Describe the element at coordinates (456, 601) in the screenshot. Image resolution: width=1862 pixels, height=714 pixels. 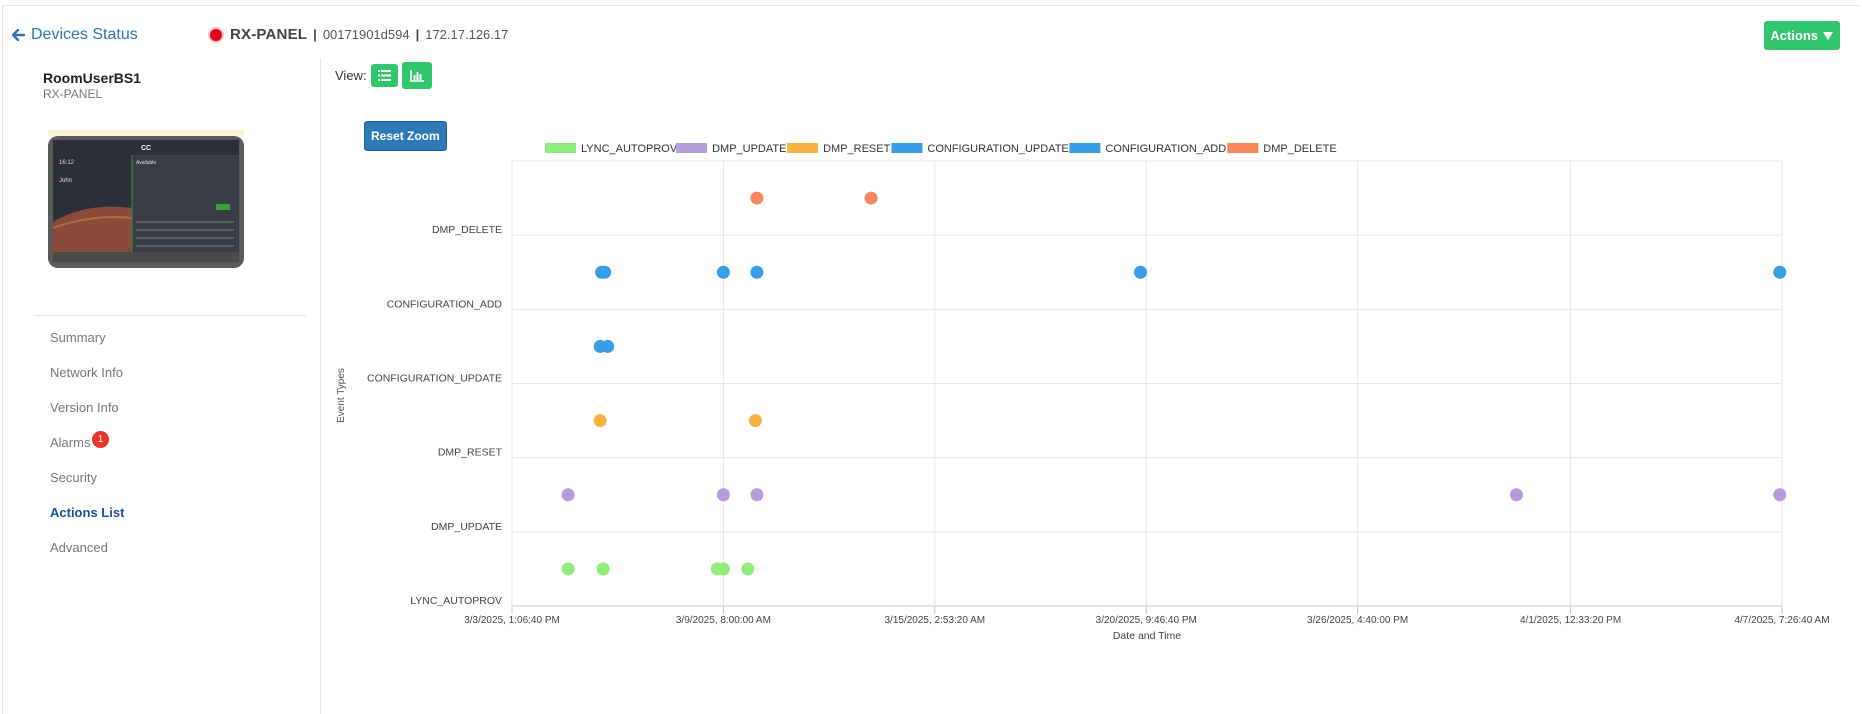
I see `y-category-label: LYNC_AUTOPROV` at that location.